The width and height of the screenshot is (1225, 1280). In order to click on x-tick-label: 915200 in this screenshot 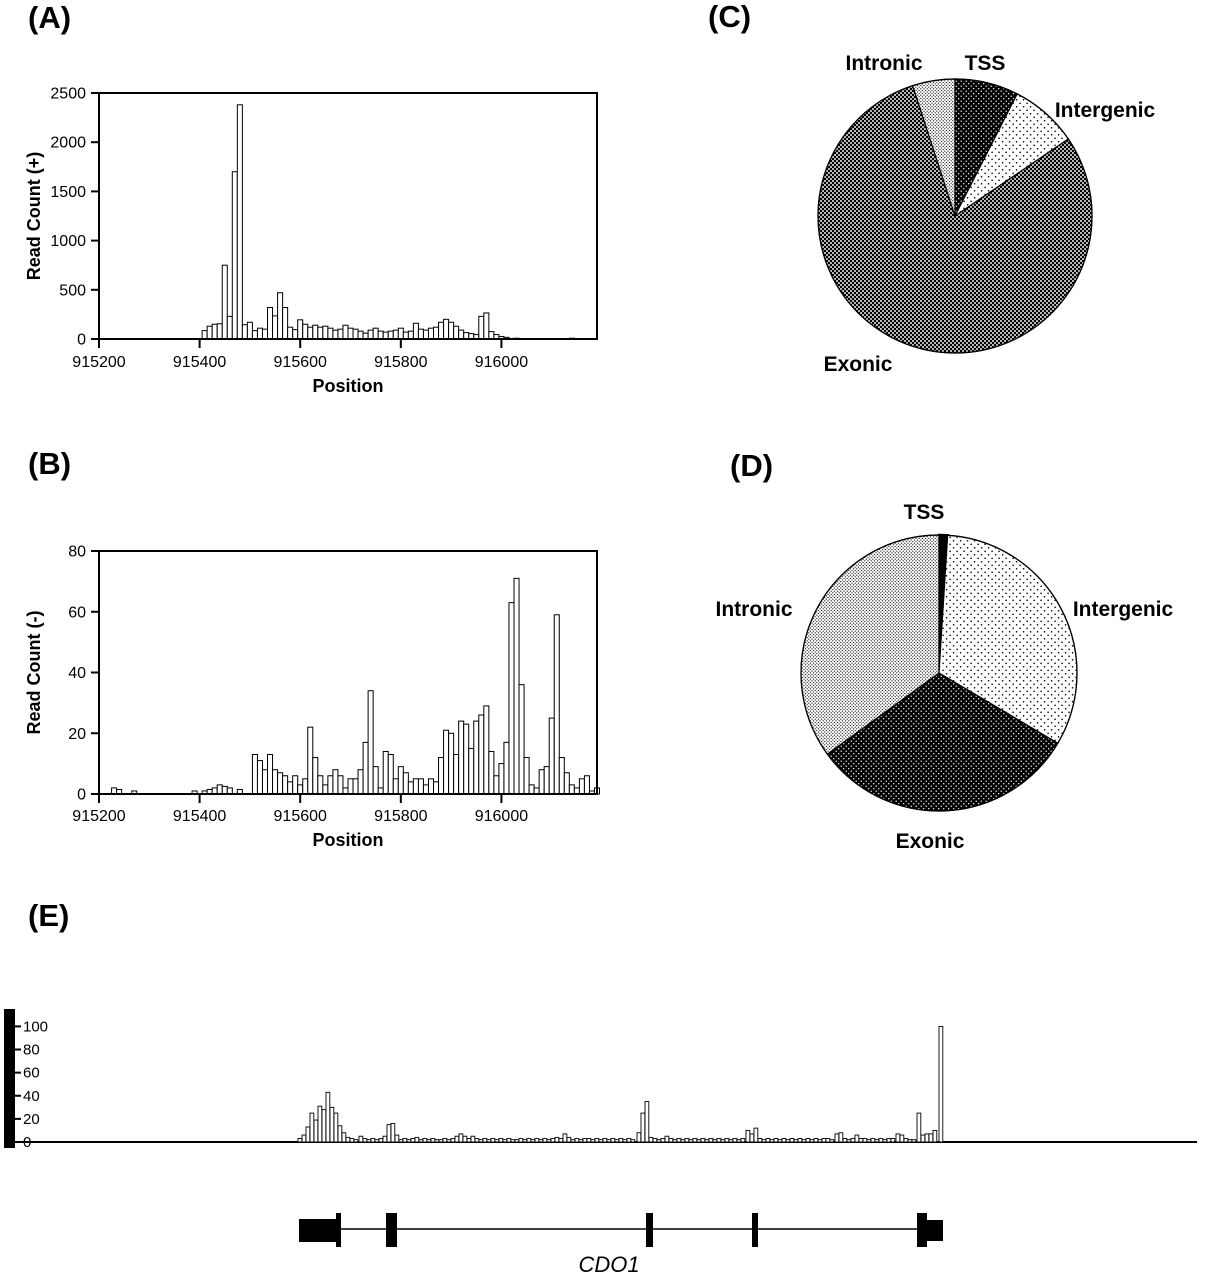, I will do `click(98, 362)`.